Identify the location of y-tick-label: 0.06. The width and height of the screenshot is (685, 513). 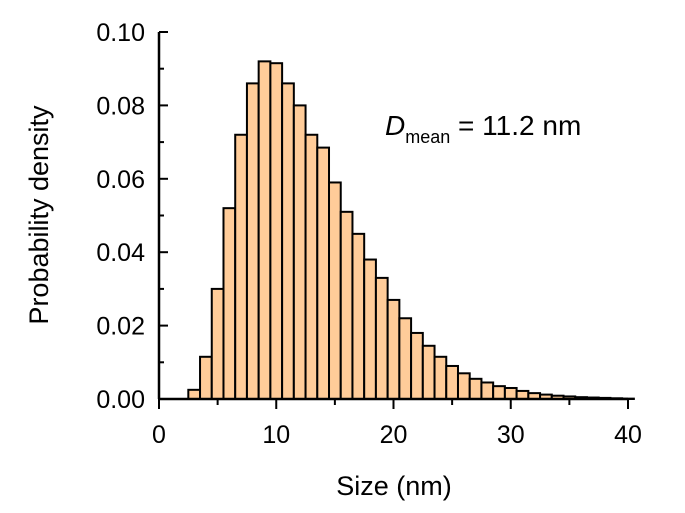
(120, 180).